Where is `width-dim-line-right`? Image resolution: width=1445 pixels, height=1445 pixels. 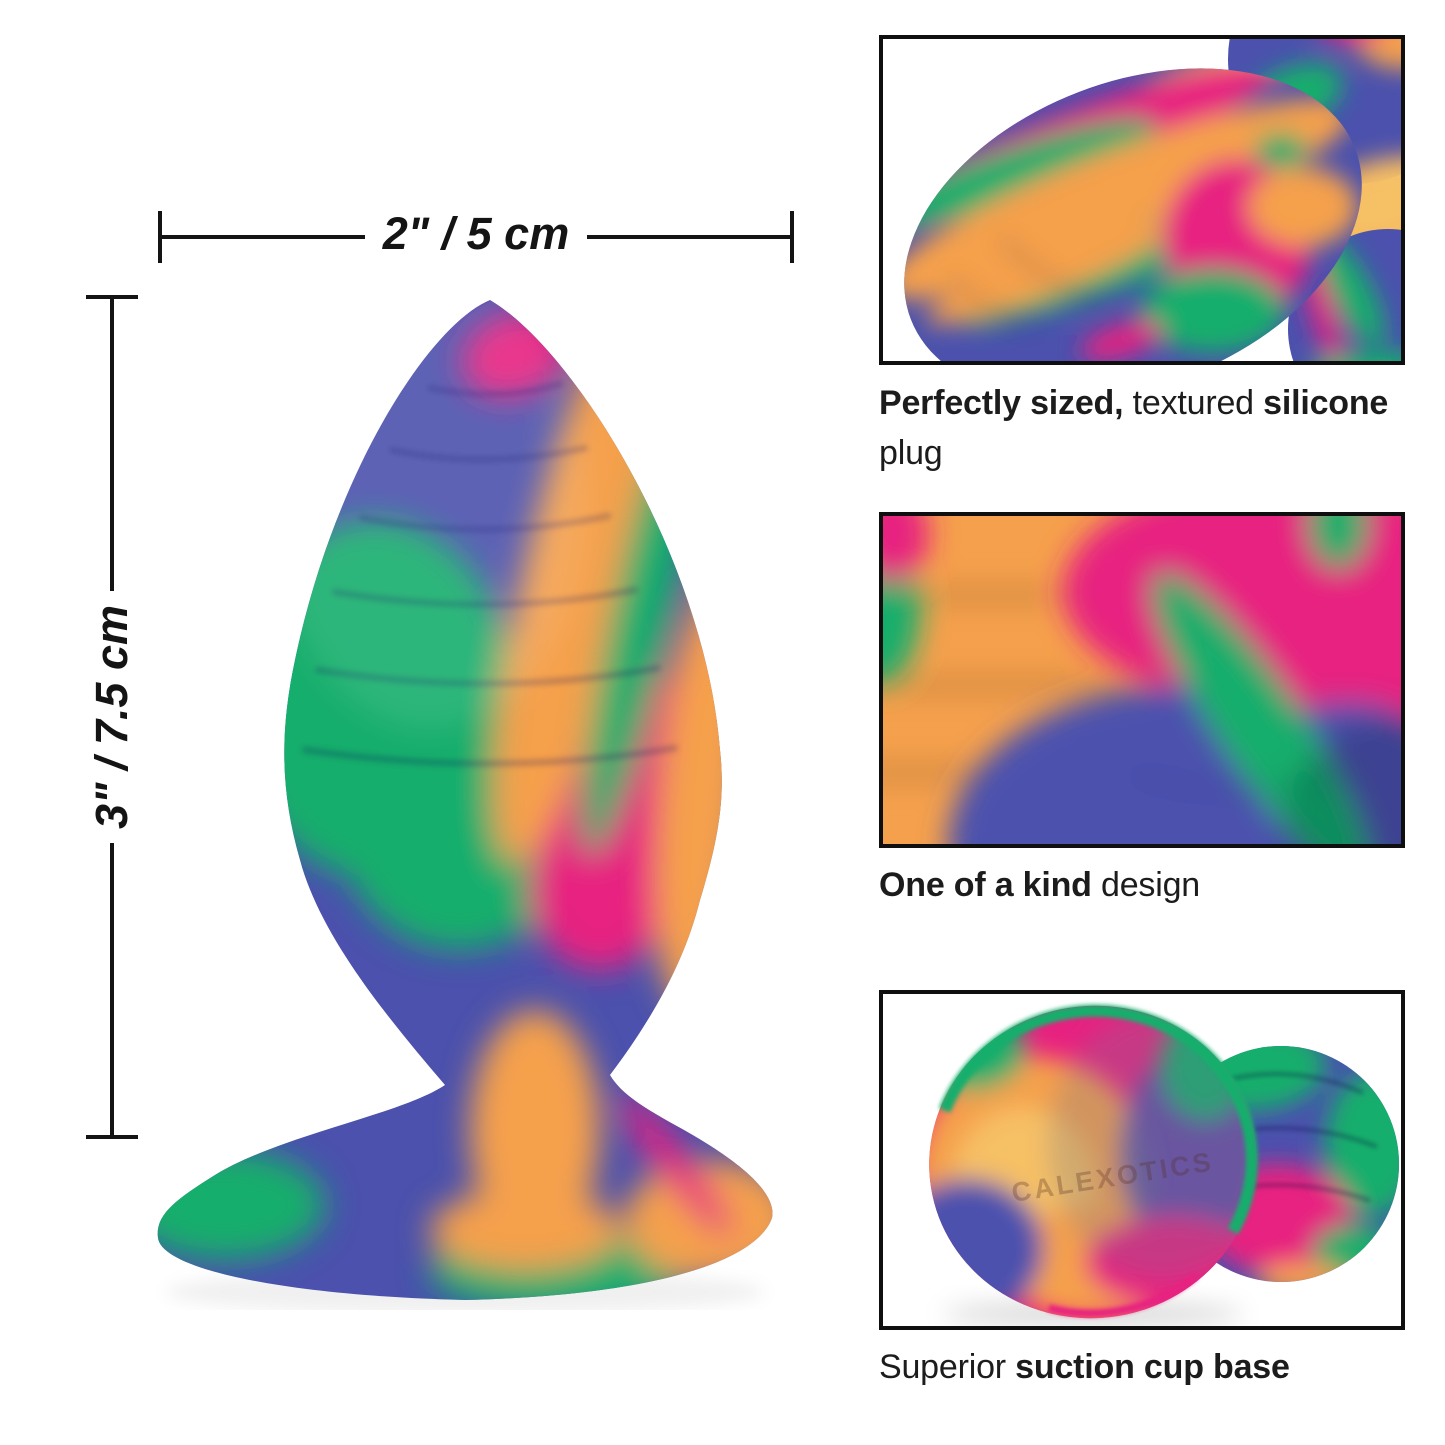 width-dim-line-right is located at coordinates (689, 237).